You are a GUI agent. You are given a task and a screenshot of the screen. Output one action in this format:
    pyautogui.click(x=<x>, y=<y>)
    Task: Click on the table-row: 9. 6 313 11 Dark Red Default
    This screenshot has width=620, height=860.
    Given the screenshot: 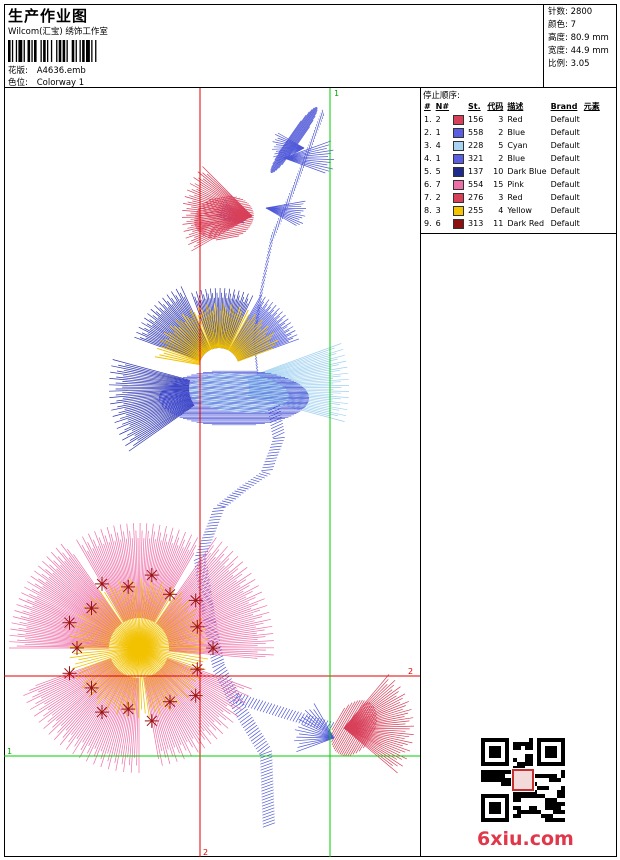 What is the action you would take?
    pyautogui.click(x=512, y=223)
    